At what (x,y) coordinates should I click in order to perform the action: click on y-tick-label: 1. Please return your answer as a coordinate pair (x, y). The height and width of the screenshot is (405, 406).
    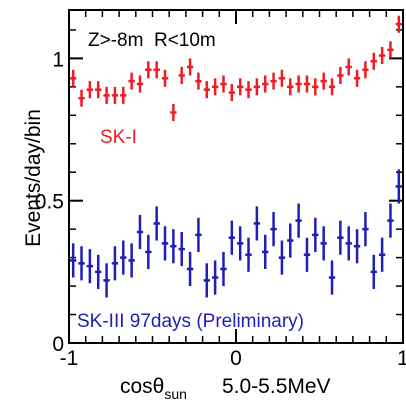
    Looking at the image, I should click on (58, 59).